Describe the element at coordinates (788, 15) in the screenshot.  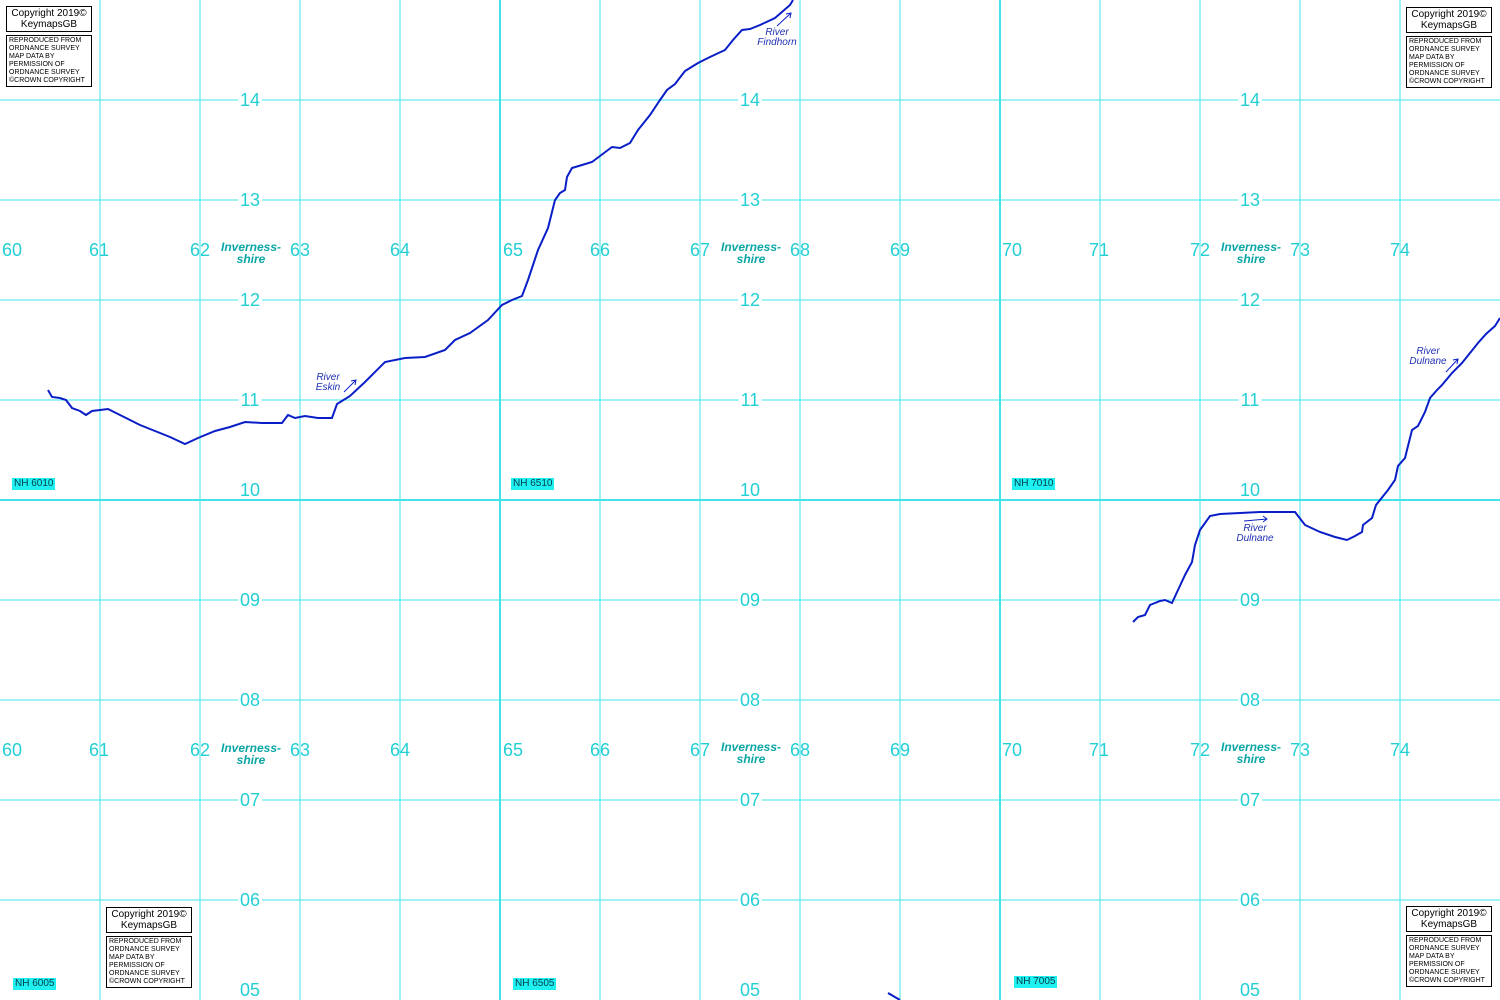
I see `findhorn-arrowhead` at that location.